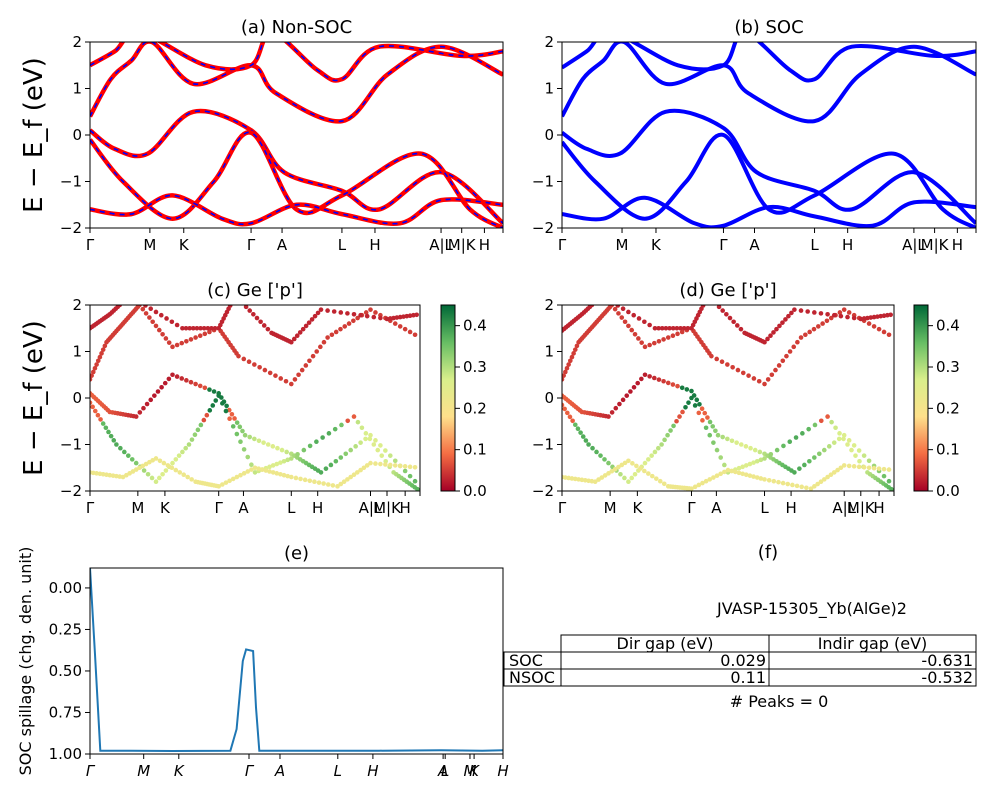  I want to click on band-line-nsoc, so click(296, 62).